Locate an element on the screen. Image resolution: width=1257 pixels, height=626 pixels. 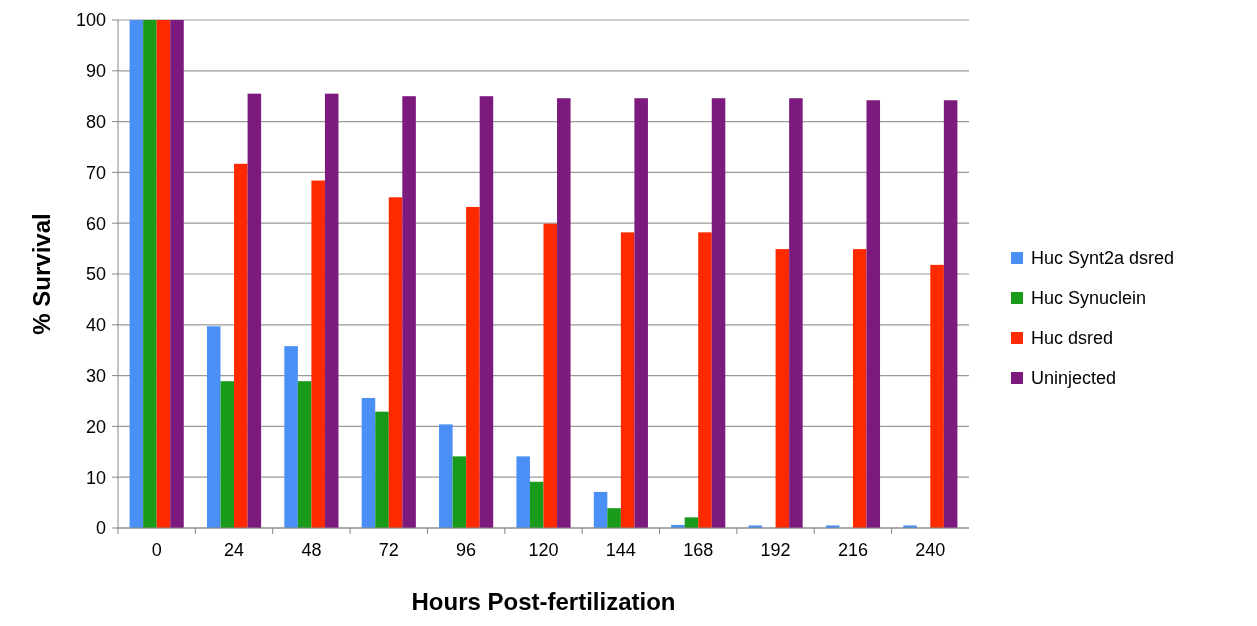
y-tick-label: 50 is located at coordinates (95, 274).